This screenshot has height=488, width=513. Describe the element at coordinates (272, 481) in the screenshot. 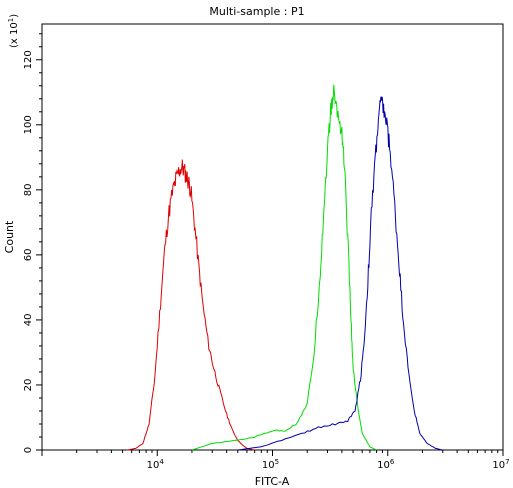

I see `x-axis-label: FITC-A` at that location.